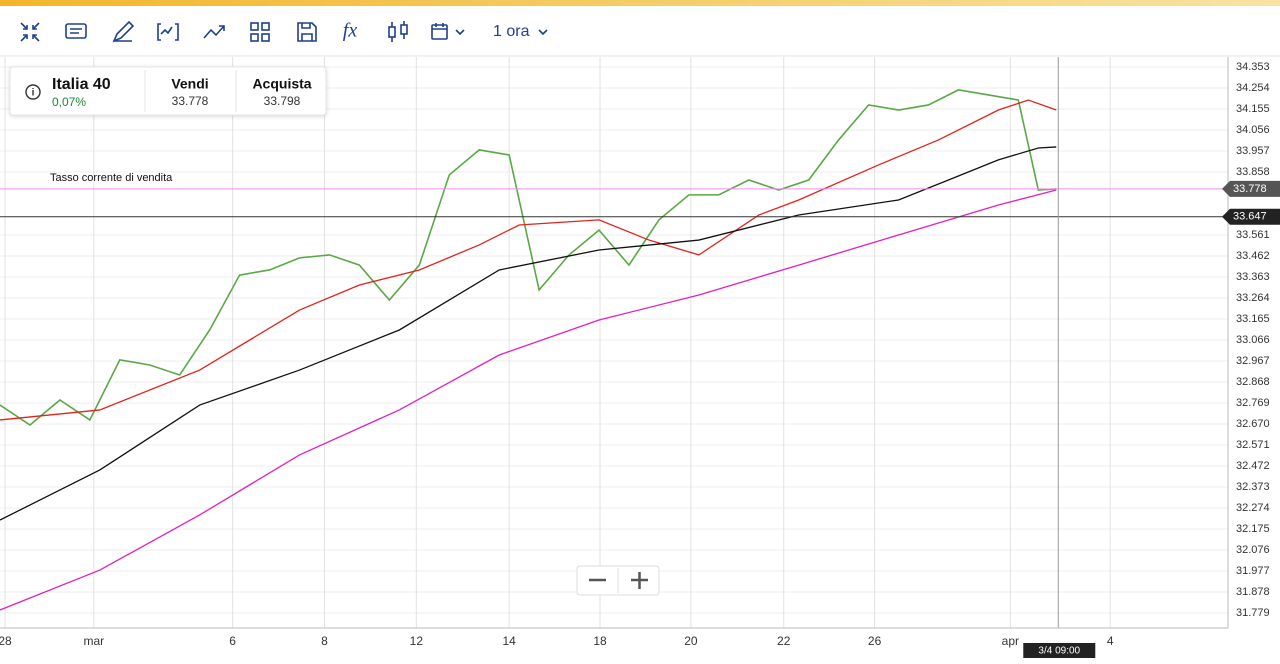 This screenshot has height=664, width=1280. I want to click on y-tick-label: 32.967, so click(1253, 361).